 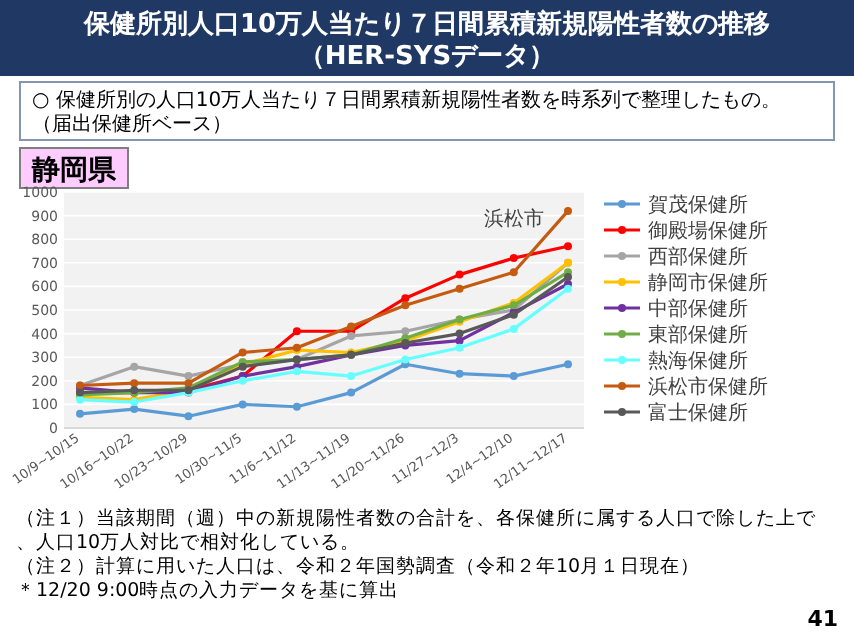 What do you see at coordinates (417, 530) in the screenshot?
I see `text: （注１）当該期間（週）中の新規陽性者数の合計を、各保健所に属する人口で除した上で、人口10万人対比で相対化している。` at bounding box center [417, 530].